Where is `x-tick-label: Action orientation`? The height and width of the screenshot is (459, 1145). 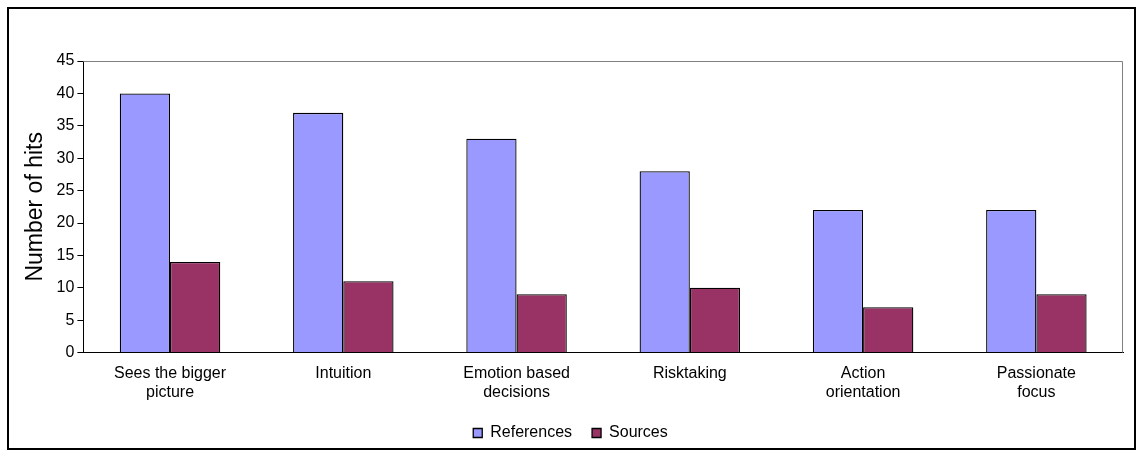
x-tick-label: Action orientation is located at coordinates (863, 381).